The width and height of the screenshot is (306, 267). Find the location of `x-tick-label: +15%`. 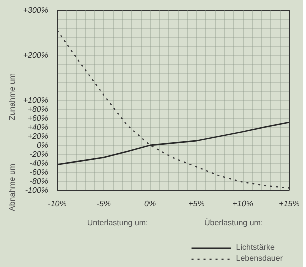

x-tick-label: +15% is located at coordinates (289, 204).